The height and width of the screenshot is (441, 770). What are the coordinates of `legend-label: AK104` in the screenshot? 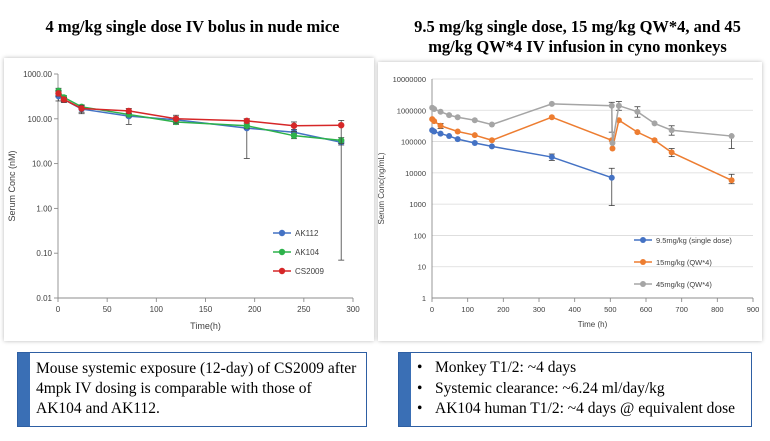 It's located at (307, 252).